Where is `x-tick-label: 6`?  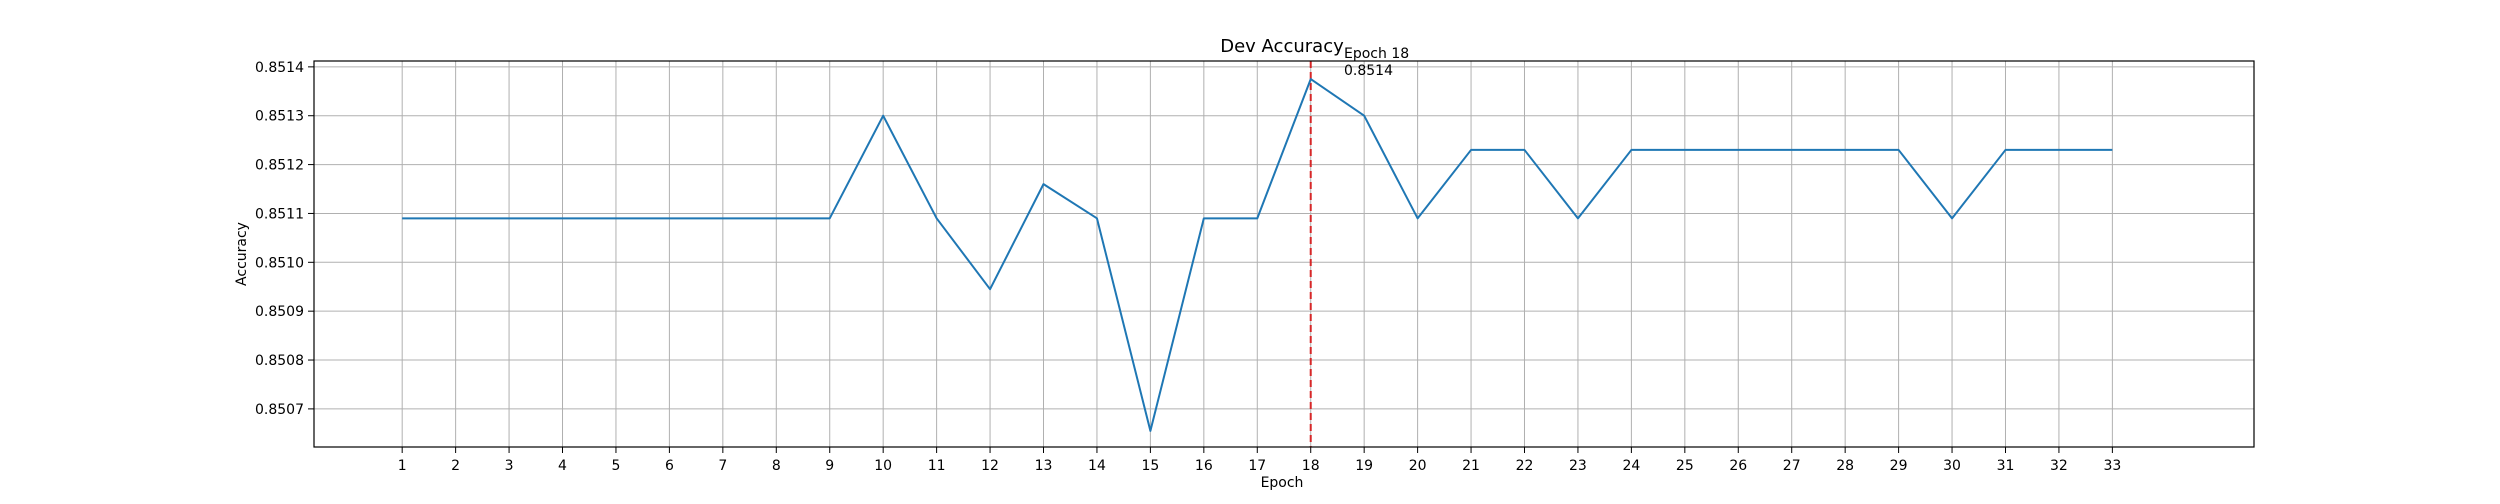 x-tick-label: 6 is located at coordinates (669, 466).